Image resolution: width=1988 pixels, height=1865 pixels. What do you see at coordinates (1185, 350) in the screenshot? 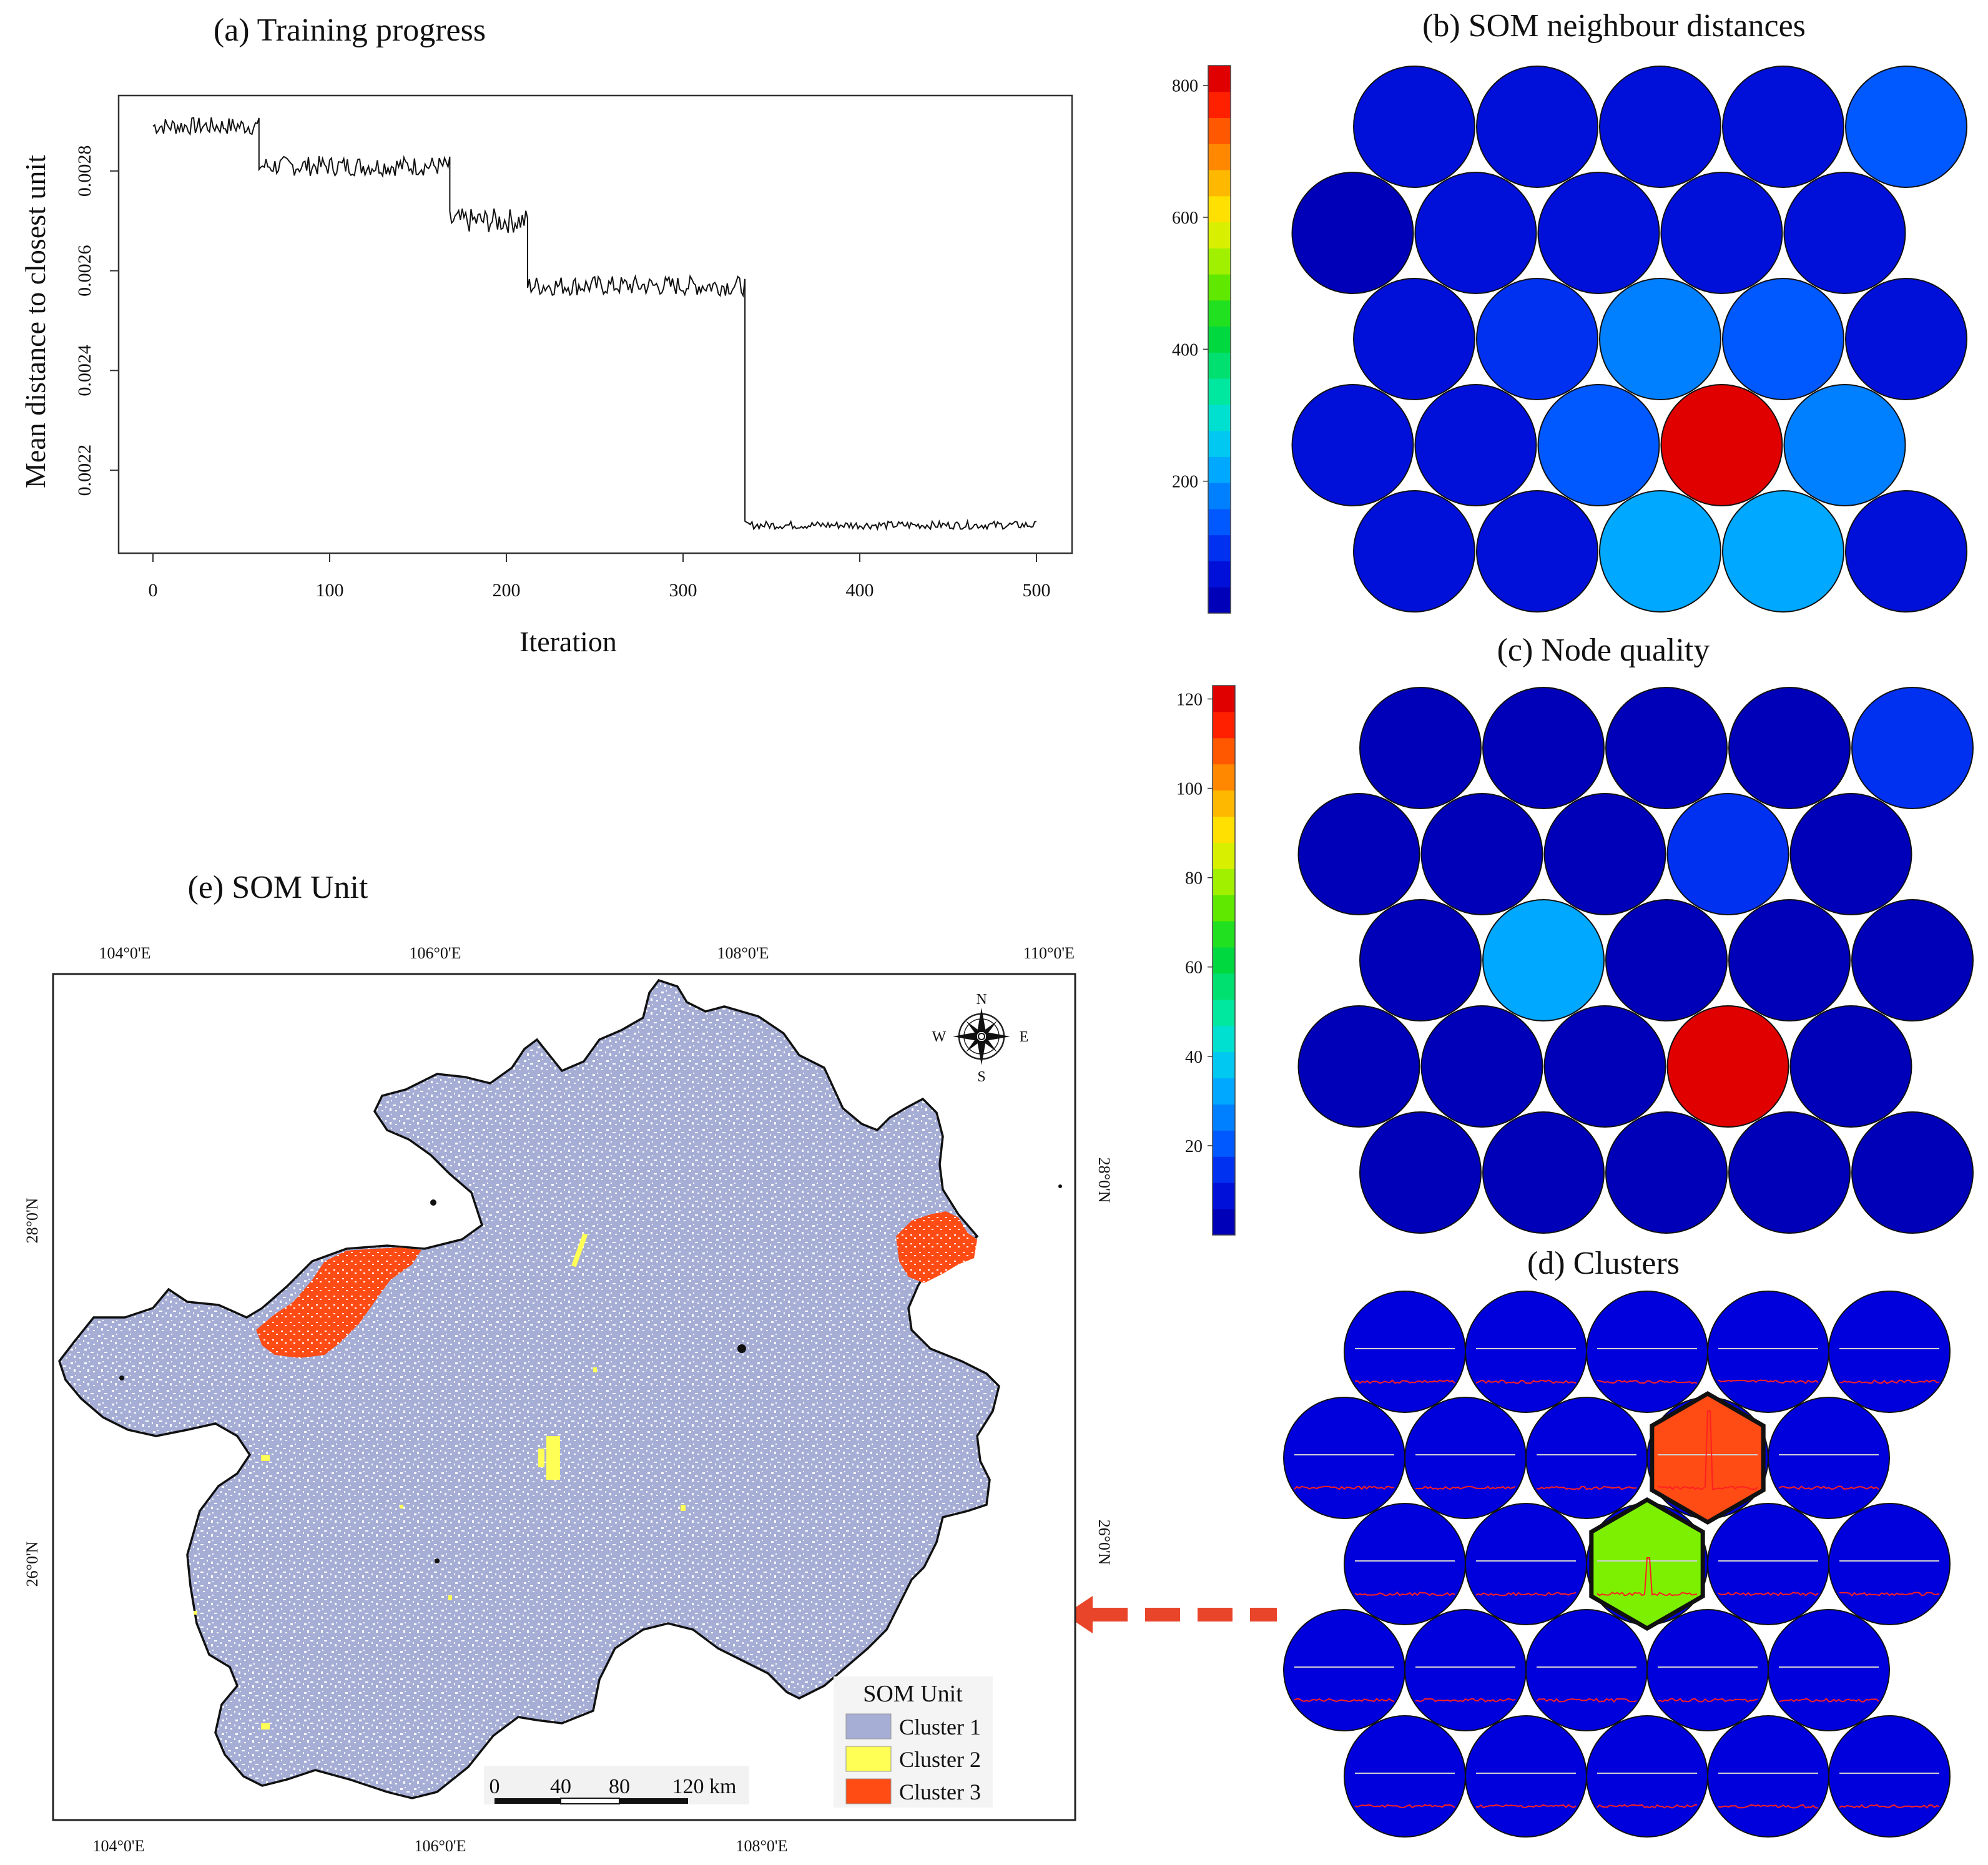
I see `colorbar-tick-label: 400` at bounding box center [1185, 350].